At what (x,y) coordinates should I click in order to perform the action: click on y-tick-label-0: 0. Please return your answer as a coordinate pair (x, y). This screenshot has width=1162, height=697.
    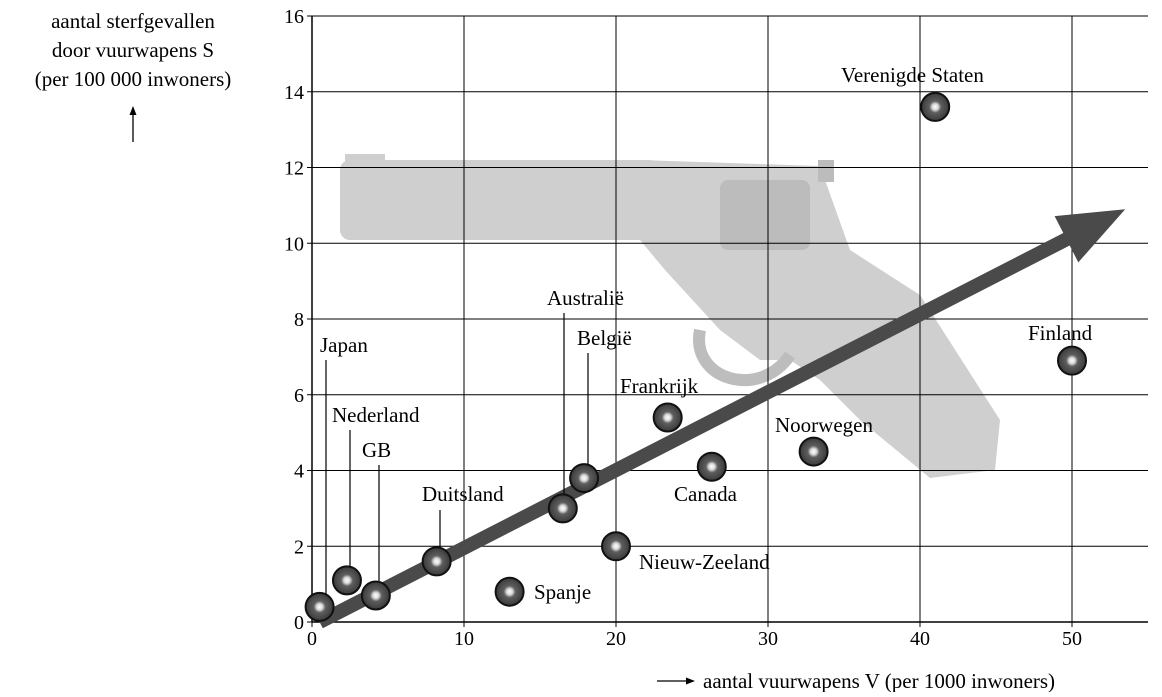
    Looking at the image, I should click on (299, 623).